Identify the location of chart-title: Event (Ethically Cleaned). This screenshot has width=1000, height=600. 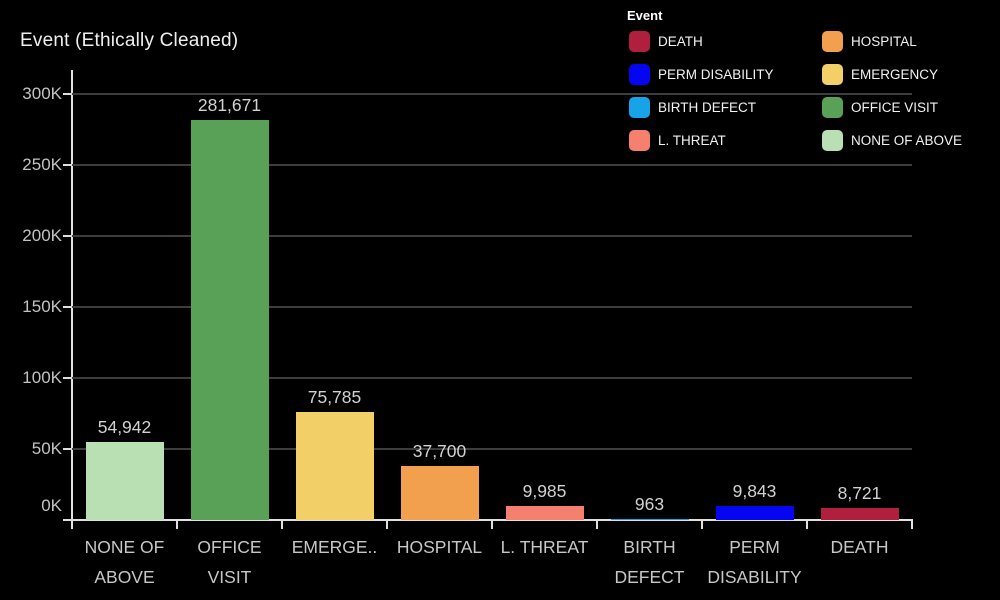
(129, 40).